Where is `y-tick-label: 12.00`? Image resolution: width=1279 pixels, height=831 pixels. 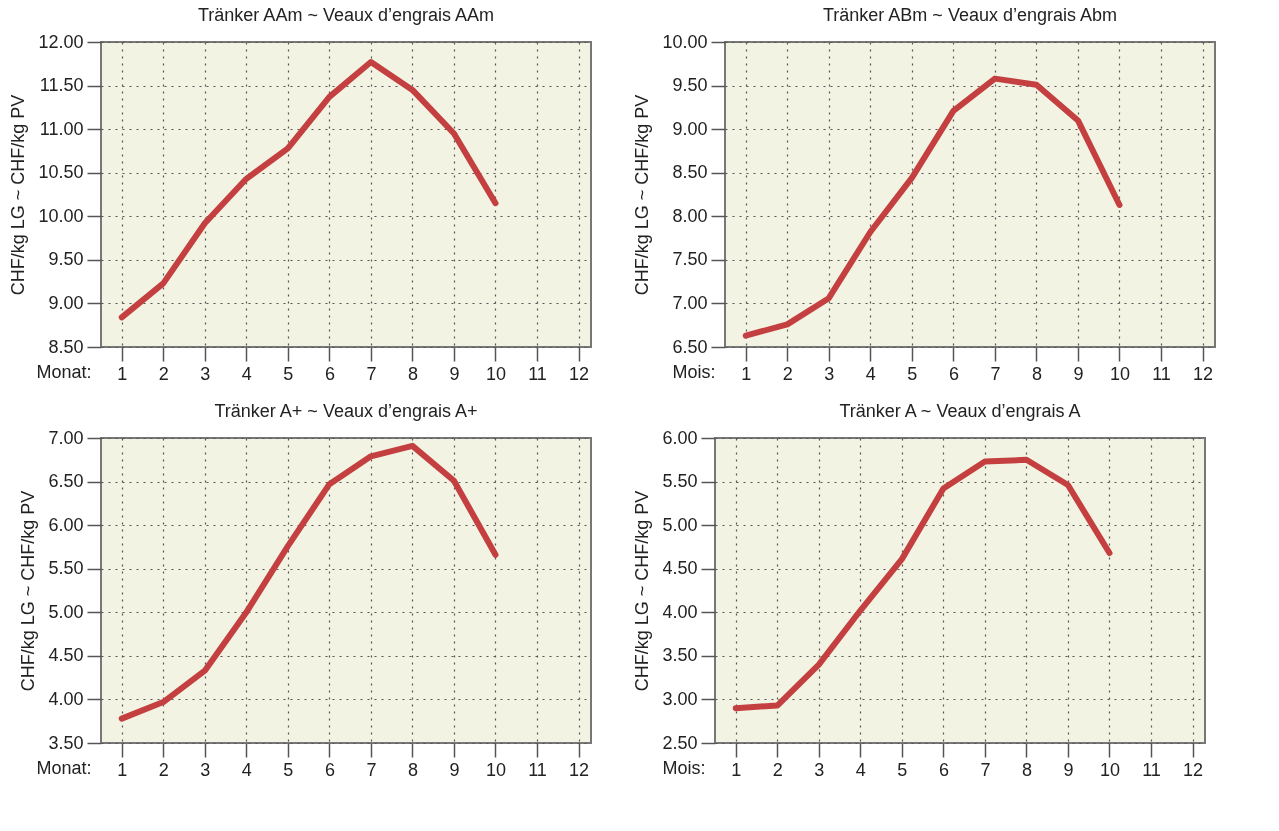
y-tick-label: 12.00 is located at coordinates (61, 41).